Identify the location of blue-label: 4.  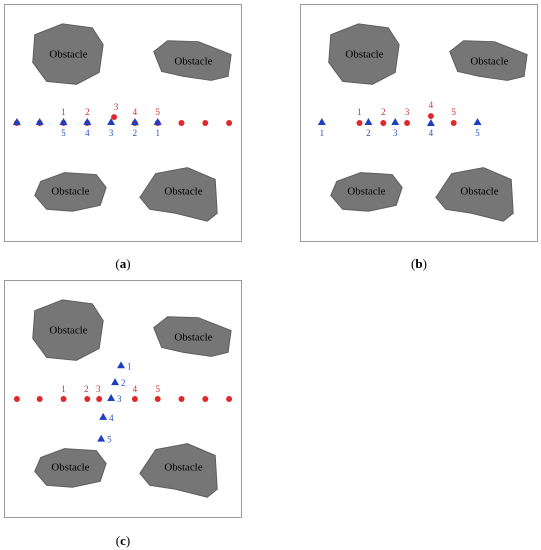
(431, 133).